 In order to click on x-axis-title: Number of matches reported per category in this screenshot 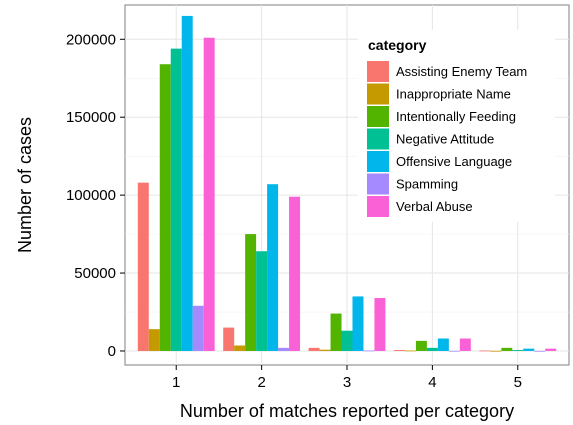, I will do `click(347, 411)`.